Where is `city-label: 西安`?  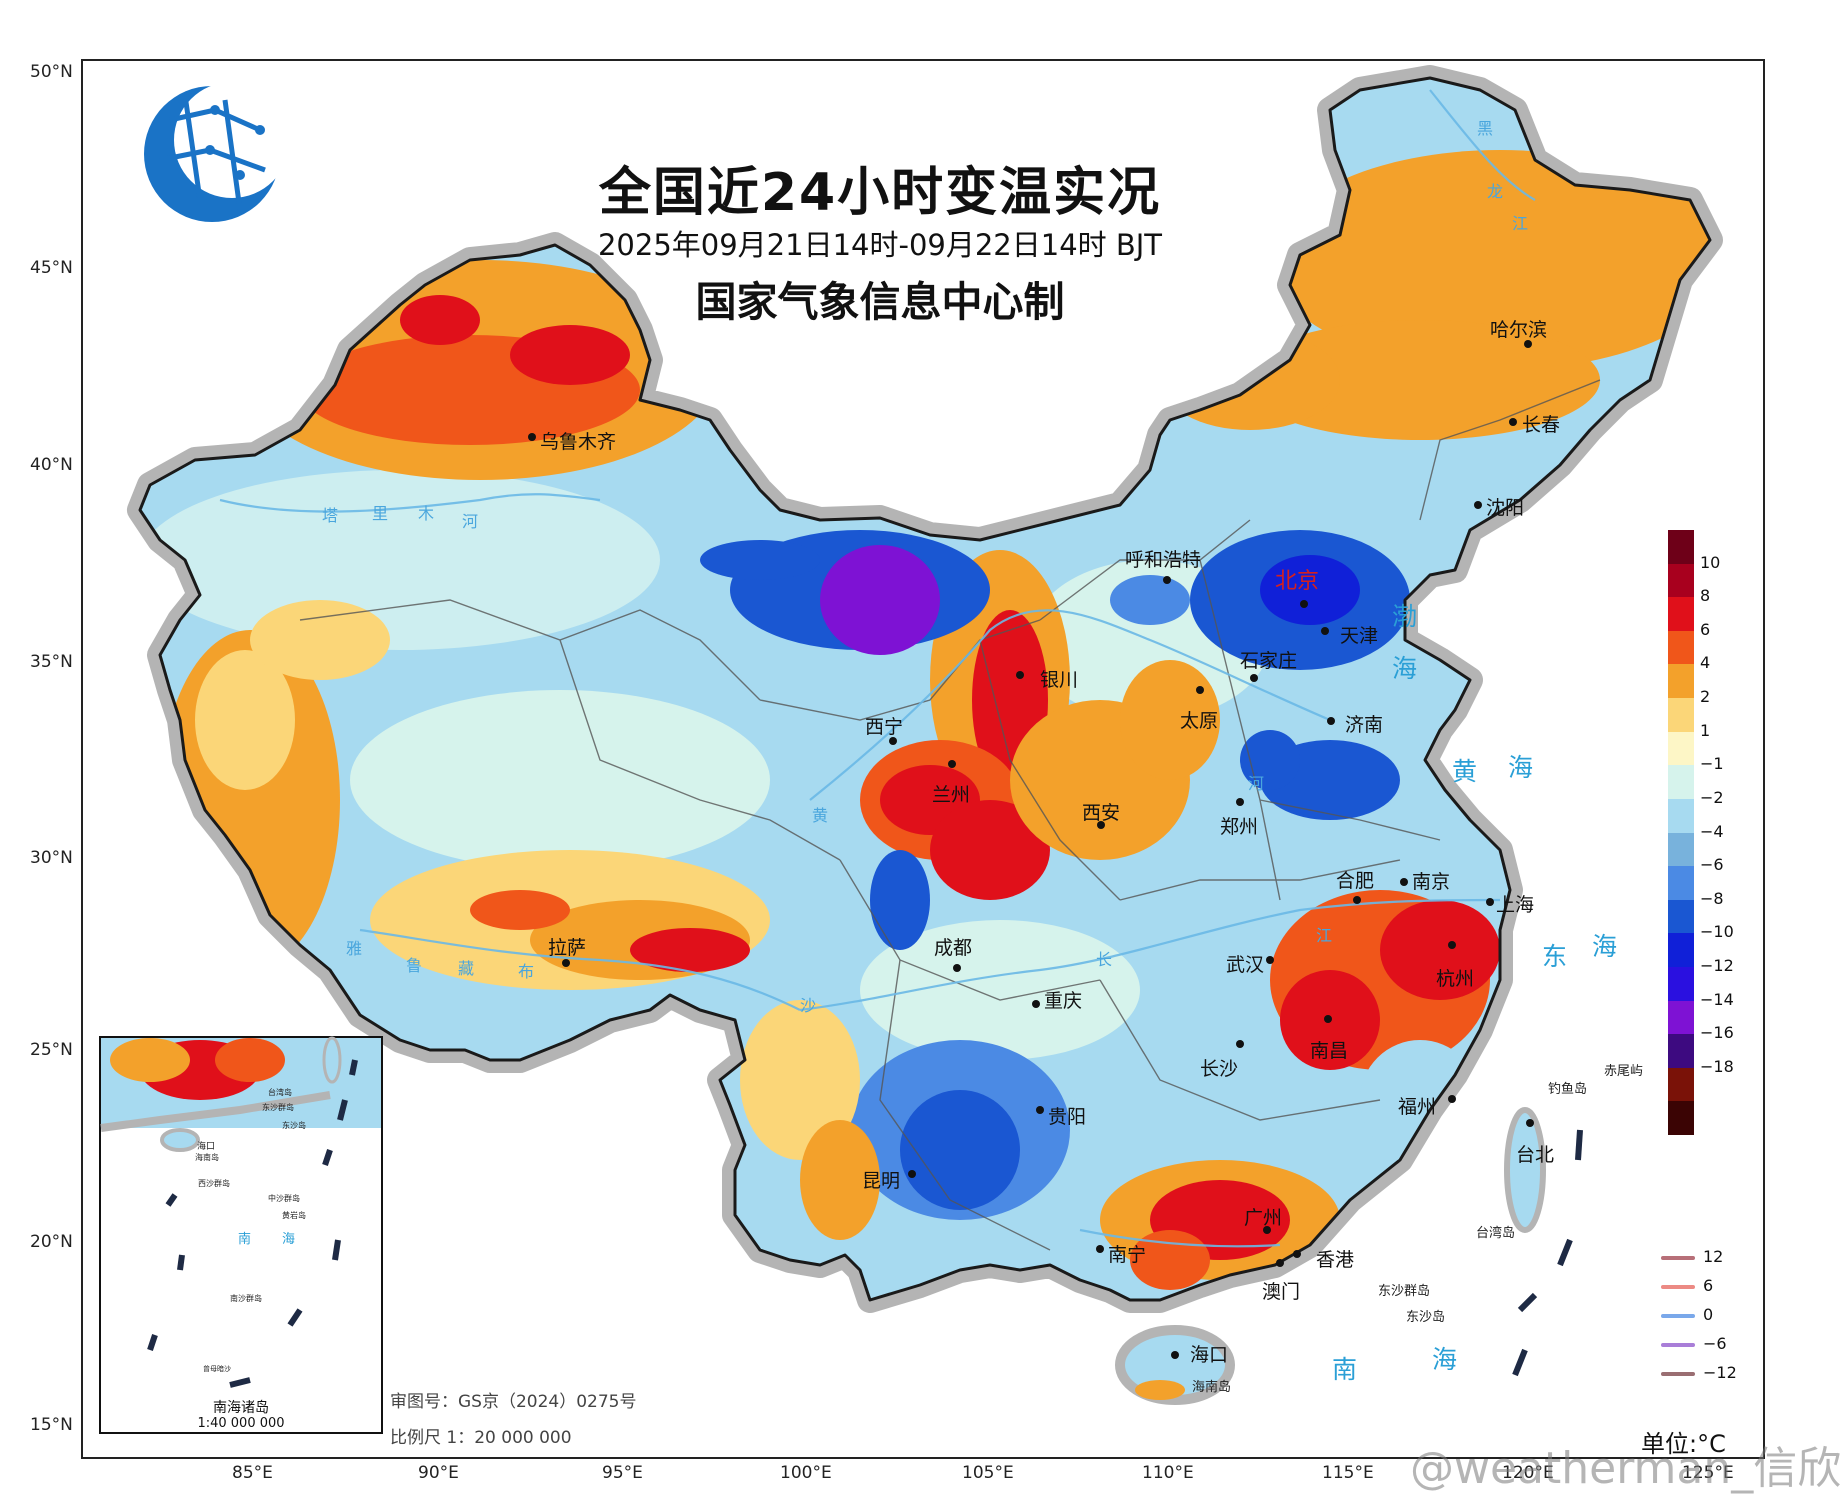
city-label: 西安 is located at coordinates (1101, 813).